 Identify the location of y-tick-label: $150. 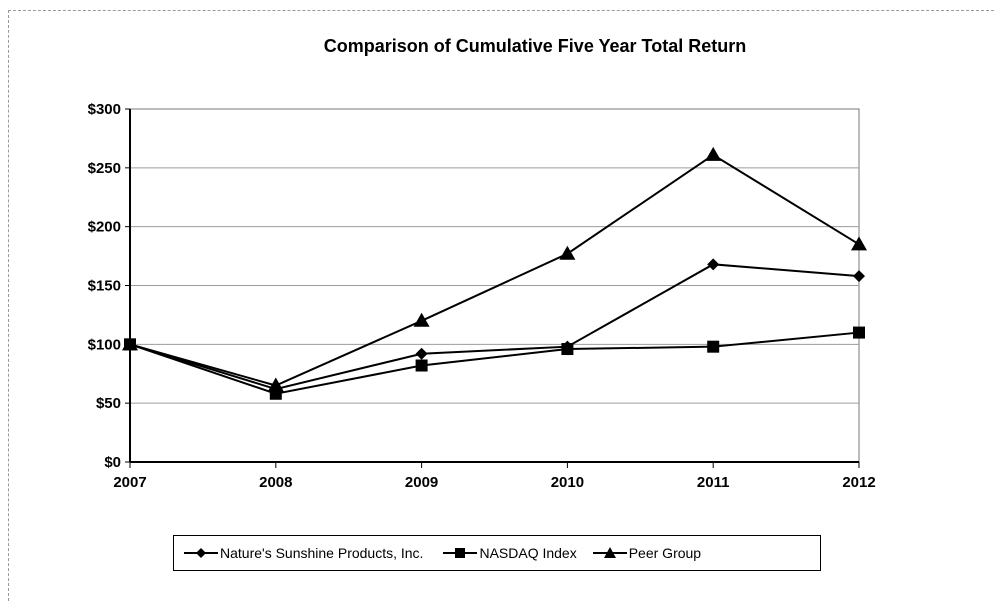
(104, 286).